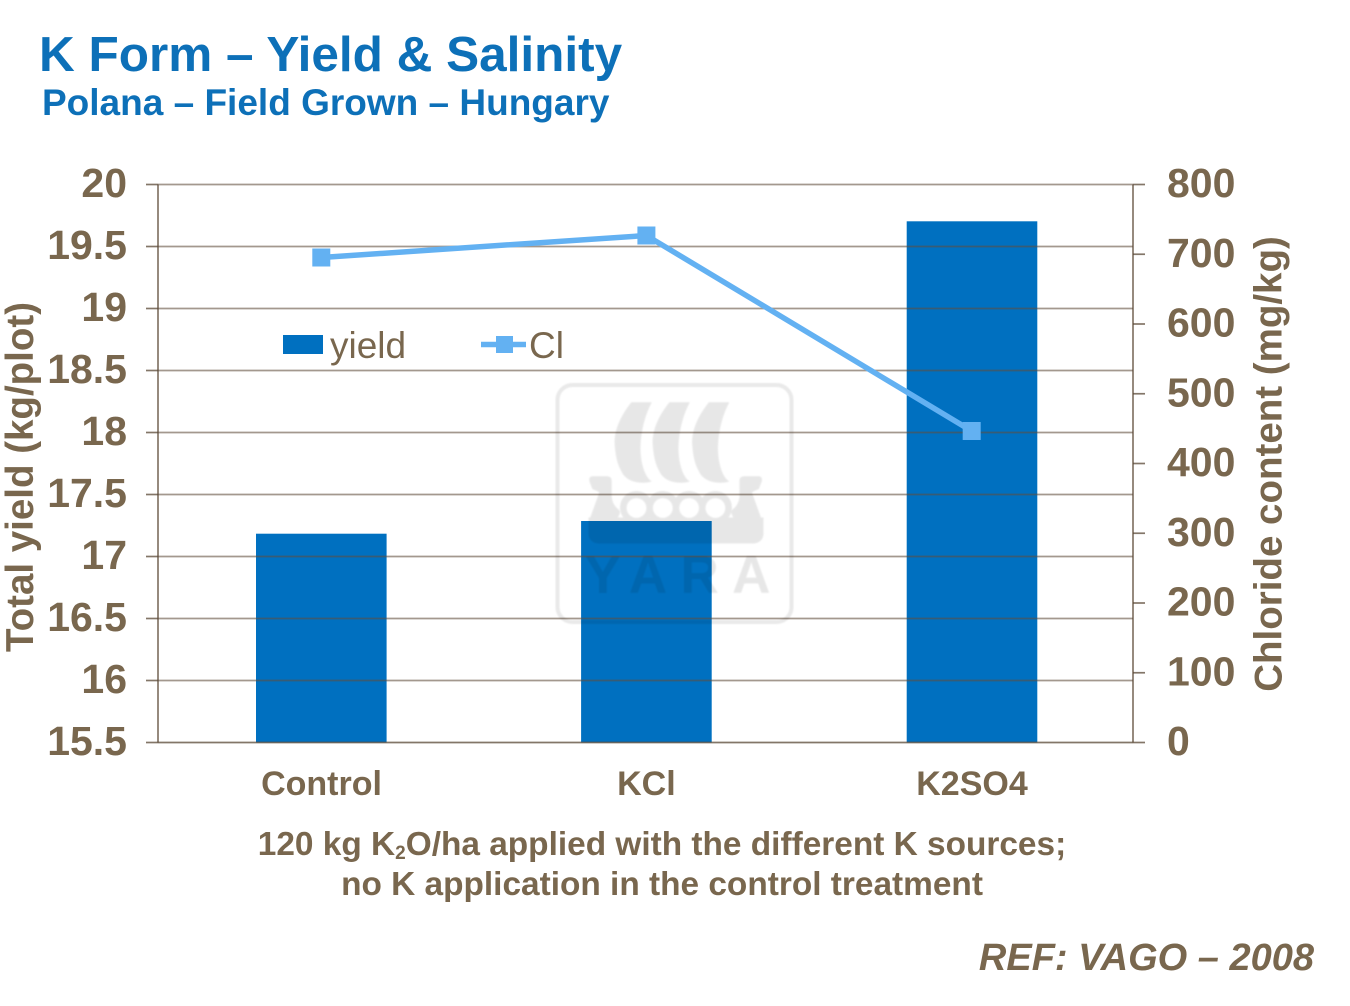 This screenshot has width=1350, height=1006. What do you see at coordinates (1201, 392) in the screenshot?
I see `svg-text: 500` at bounding box center [1201, 392].